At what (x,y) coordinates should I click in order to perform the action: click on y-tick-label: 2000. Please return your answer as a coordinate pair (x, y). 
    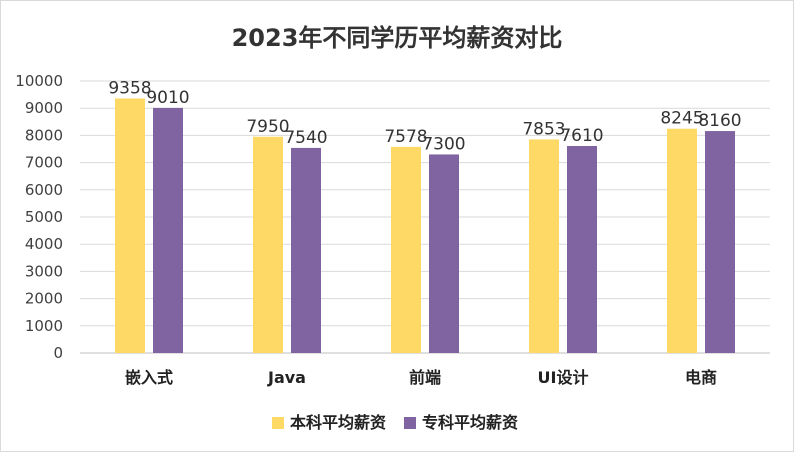
    Looking at the image, I should click on (44, 299).